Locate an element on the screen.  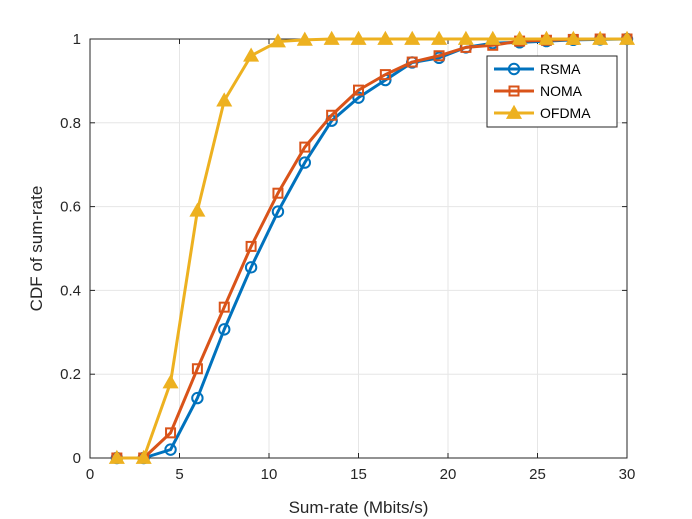
y-tick-label: 0.2 is located at coordinates (70, 374).